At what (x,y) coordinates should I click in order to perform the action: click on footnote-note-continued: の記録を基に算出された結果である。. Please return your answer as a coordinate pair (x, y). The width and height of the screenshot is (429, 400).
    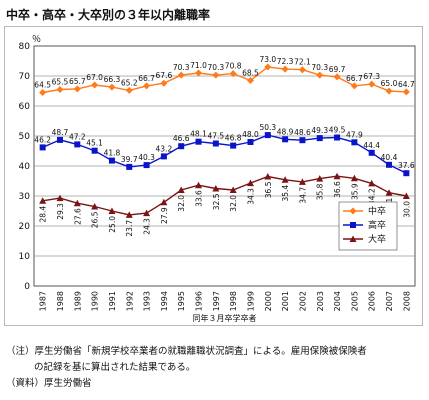
    Looking at the image, I should click on (115, 367).